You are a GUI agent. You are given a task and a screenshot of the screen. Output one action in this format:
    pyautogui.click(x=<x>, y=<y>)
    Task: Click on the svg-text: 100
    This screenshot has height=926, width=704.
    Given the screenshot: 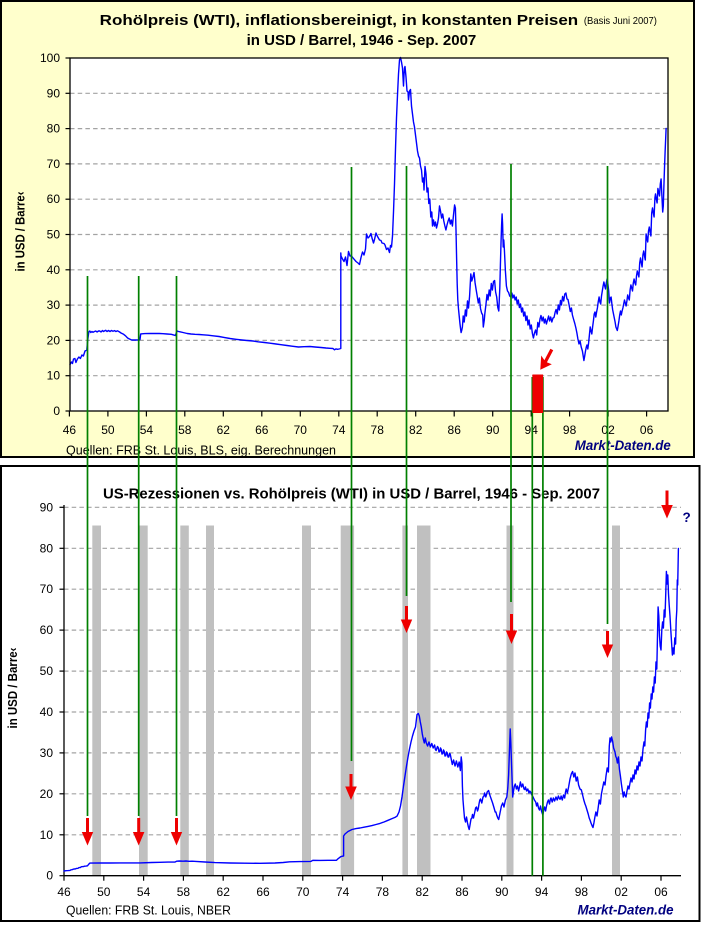 What is the action you would take?
    pyautogui.click(x=50, y=58)
    